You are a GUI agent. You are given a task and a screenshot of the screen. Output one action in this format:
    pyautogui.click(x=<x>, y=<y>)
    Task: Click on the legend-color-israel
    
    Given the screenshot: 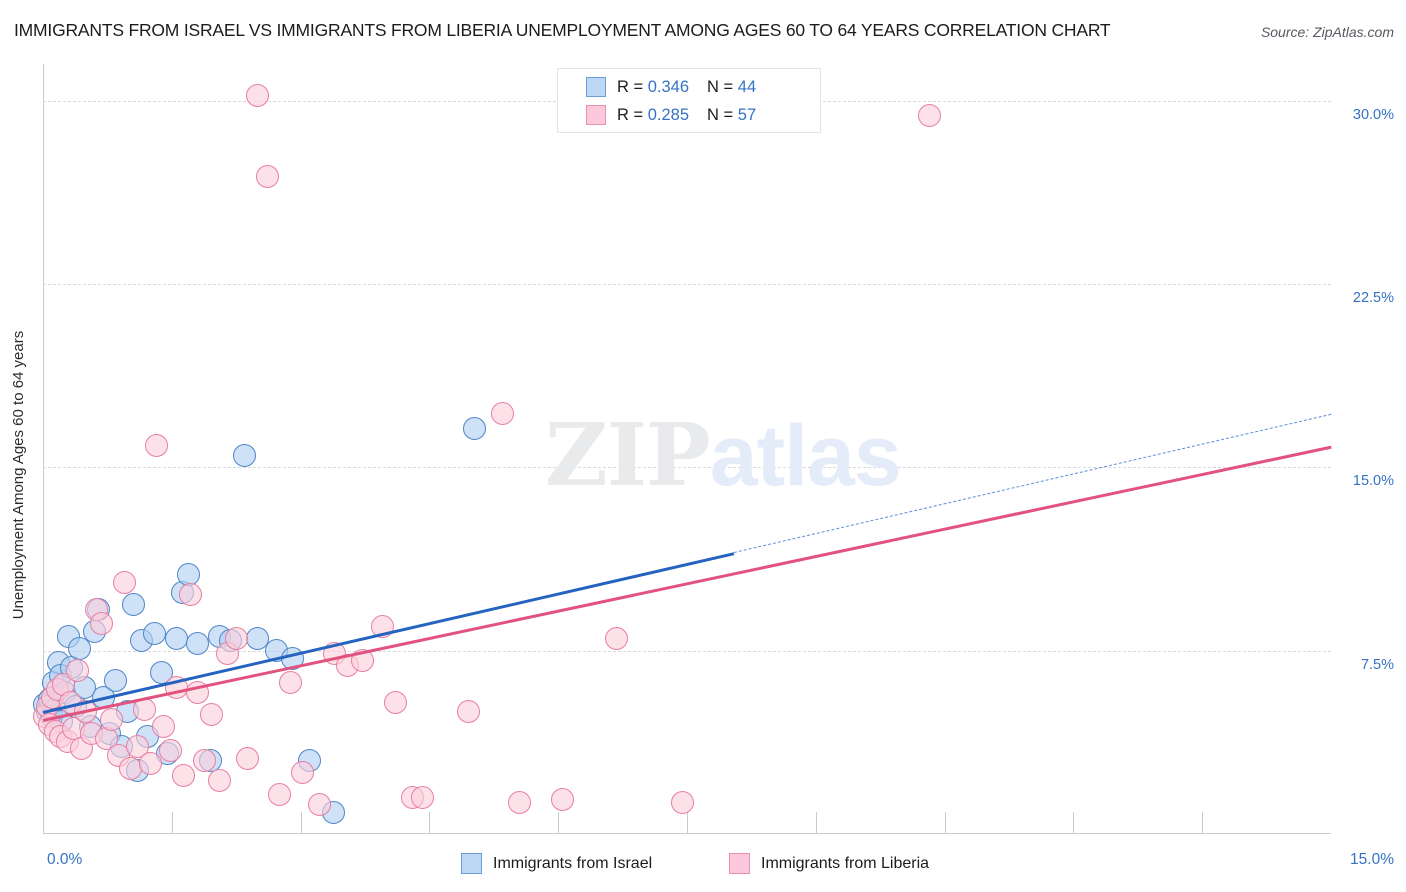 What is the action you would take?
    pyautogui.click(x=471, y=863)
    